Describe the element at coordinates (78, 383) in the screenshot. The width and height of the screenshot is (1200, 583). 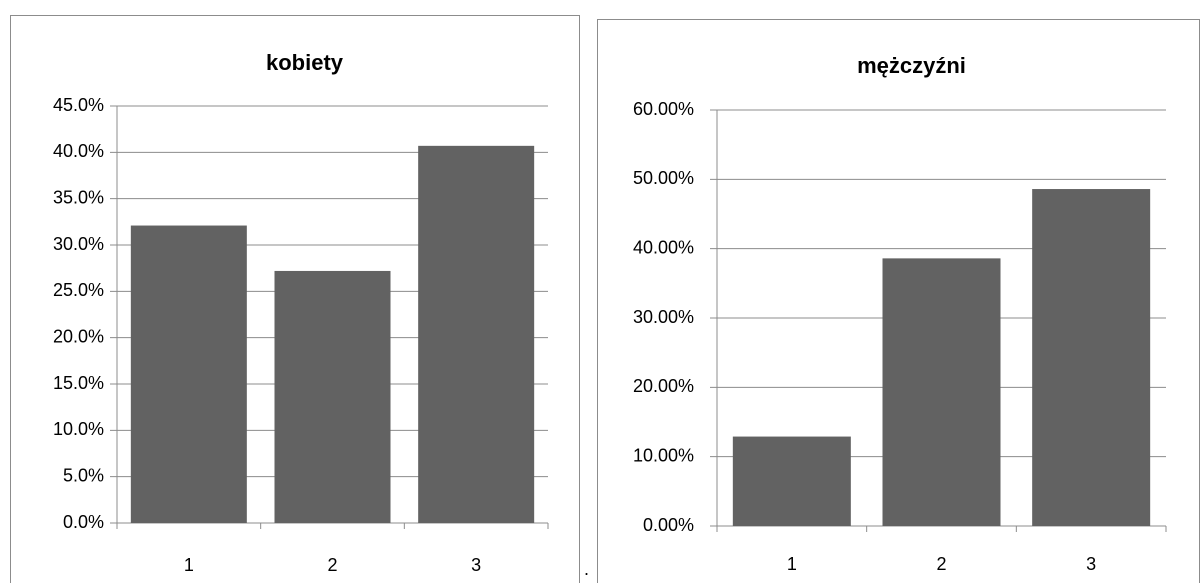
I see `y-tick-label: 15.0%` at that location.